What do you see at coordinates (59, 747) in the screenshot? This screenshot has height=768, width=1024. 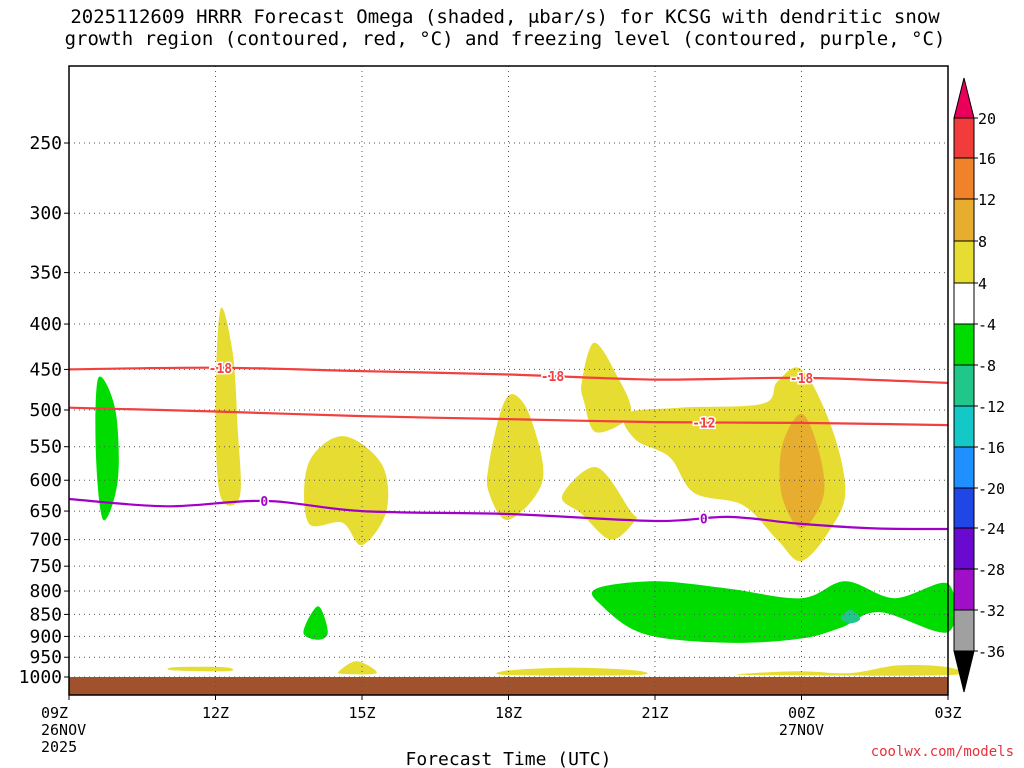 I see `x-tick-label-2025: 2025` at bounding box center [59, 747].